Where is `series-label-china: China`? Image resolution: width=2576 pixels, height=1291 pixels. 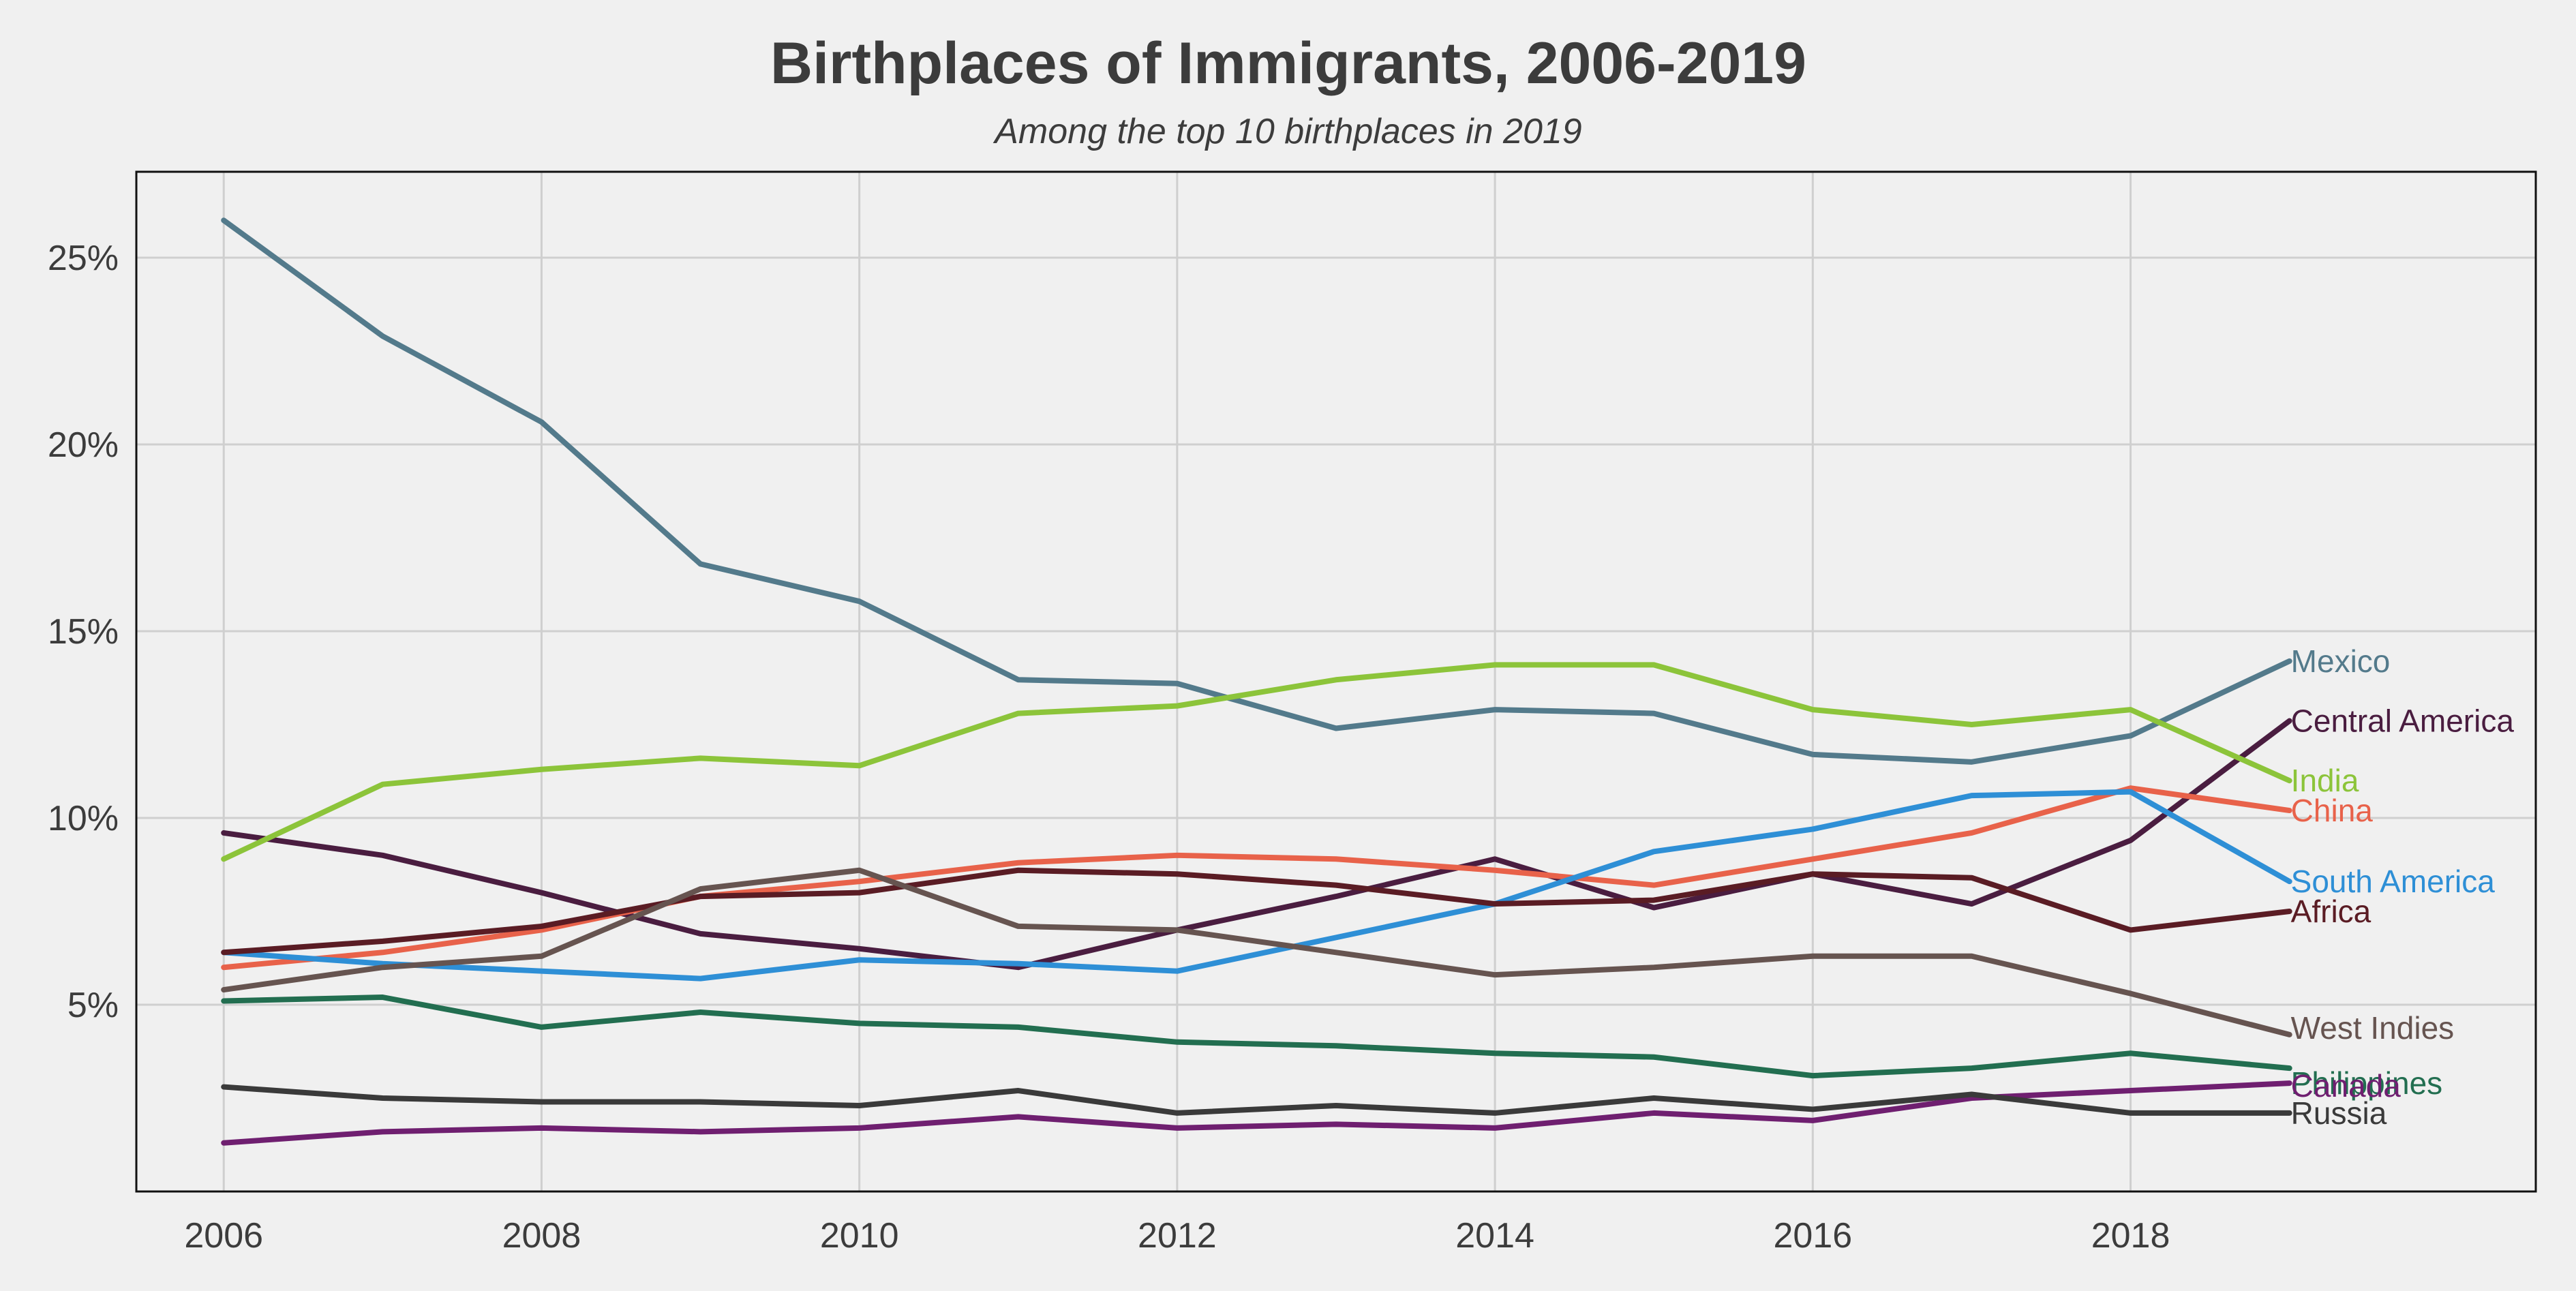 series-label-china: China is located at coordinates (2332, 810).